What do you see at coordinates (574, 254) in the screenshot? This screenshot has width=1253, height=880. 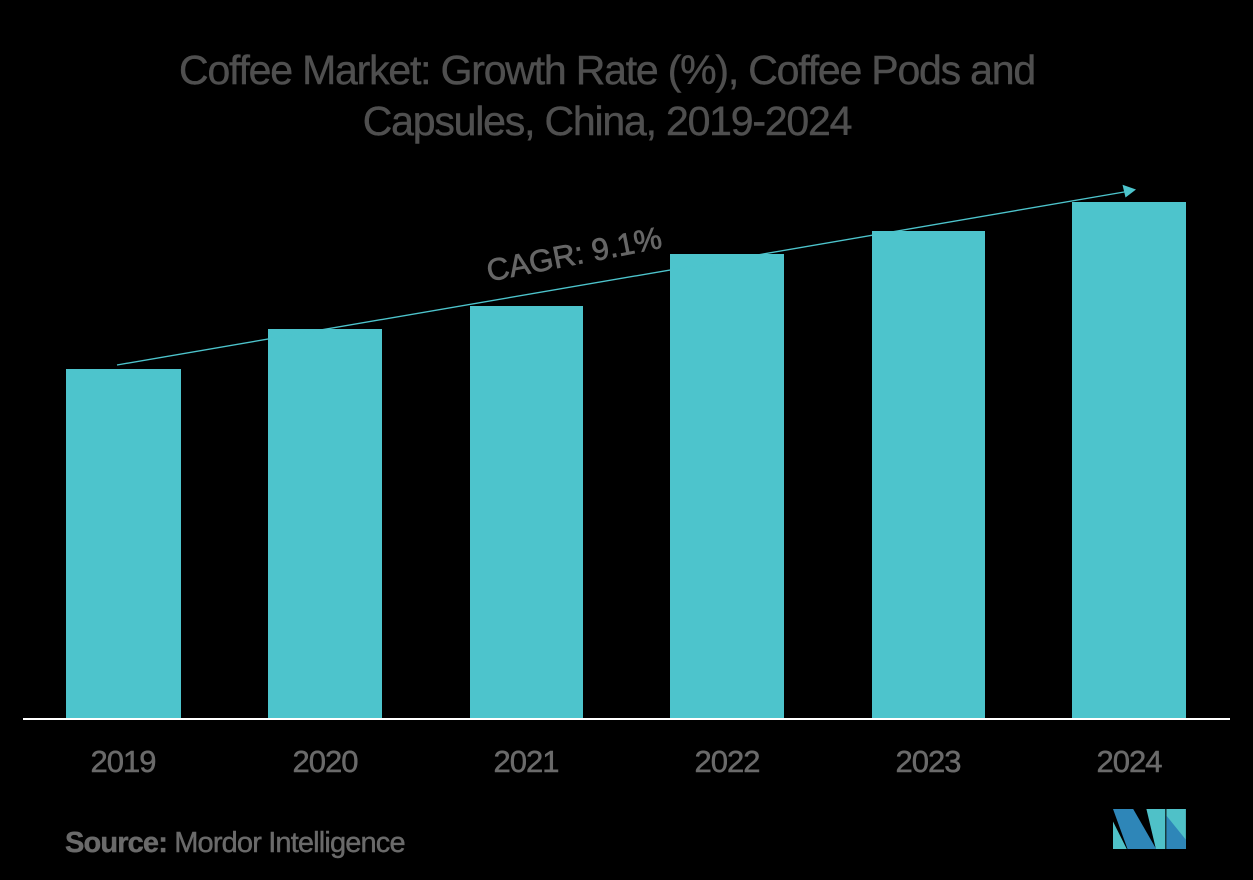 I see `svg-text: CAGR: 9.1%` at bounding box center [574, 254].